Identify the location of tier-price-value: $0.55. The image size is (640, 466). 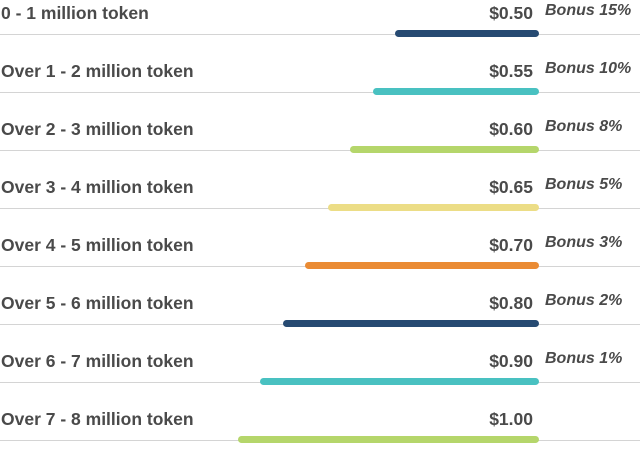
(511, 71).